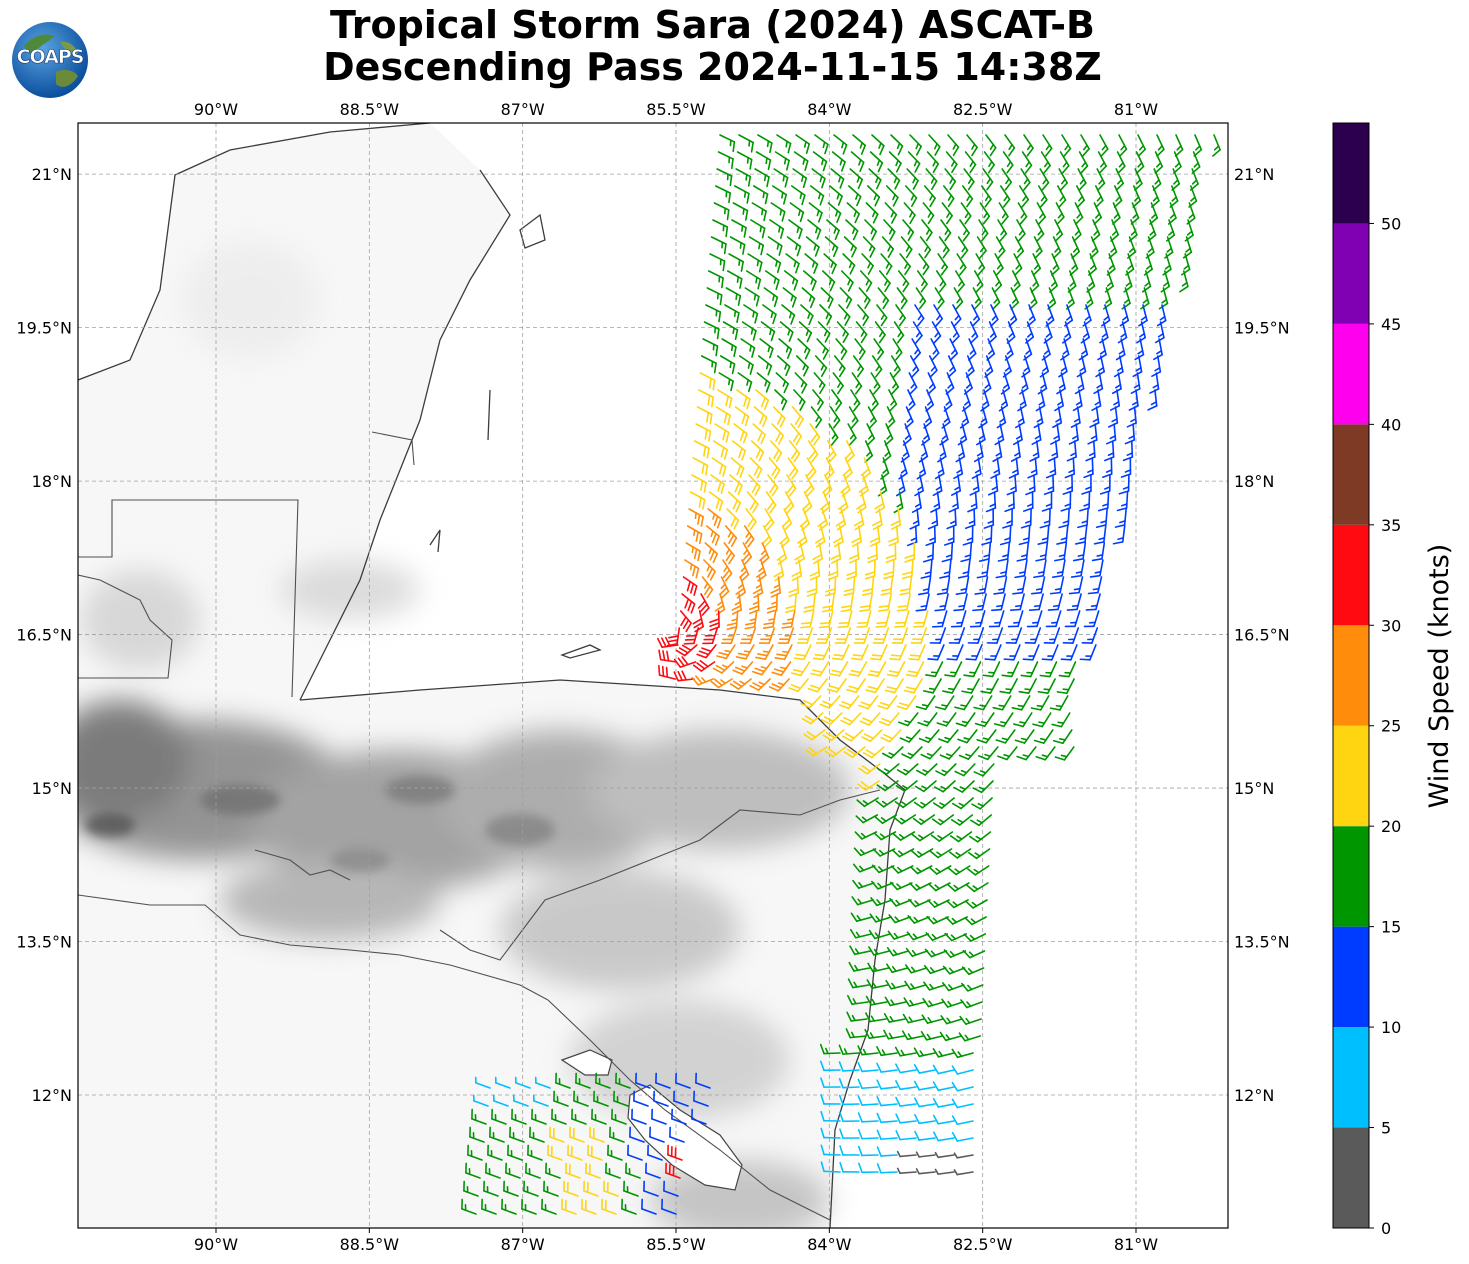 The width and height of the screenshot is (1469, 1264). What do you see at coordinates (44, 328) in the screenshot?
I see `lat-tick-label-left: 19.5°N` at bounding box center [44, 328].